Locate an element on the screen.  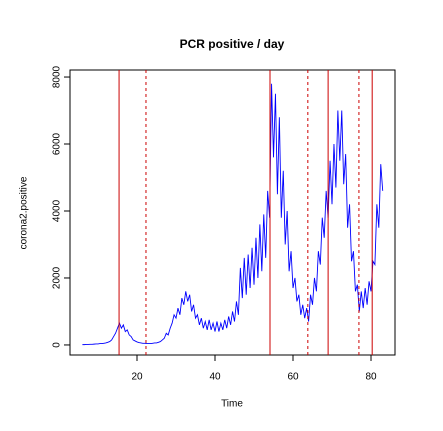
y-tick-label: 8000 is located at coordinates (57, 76).